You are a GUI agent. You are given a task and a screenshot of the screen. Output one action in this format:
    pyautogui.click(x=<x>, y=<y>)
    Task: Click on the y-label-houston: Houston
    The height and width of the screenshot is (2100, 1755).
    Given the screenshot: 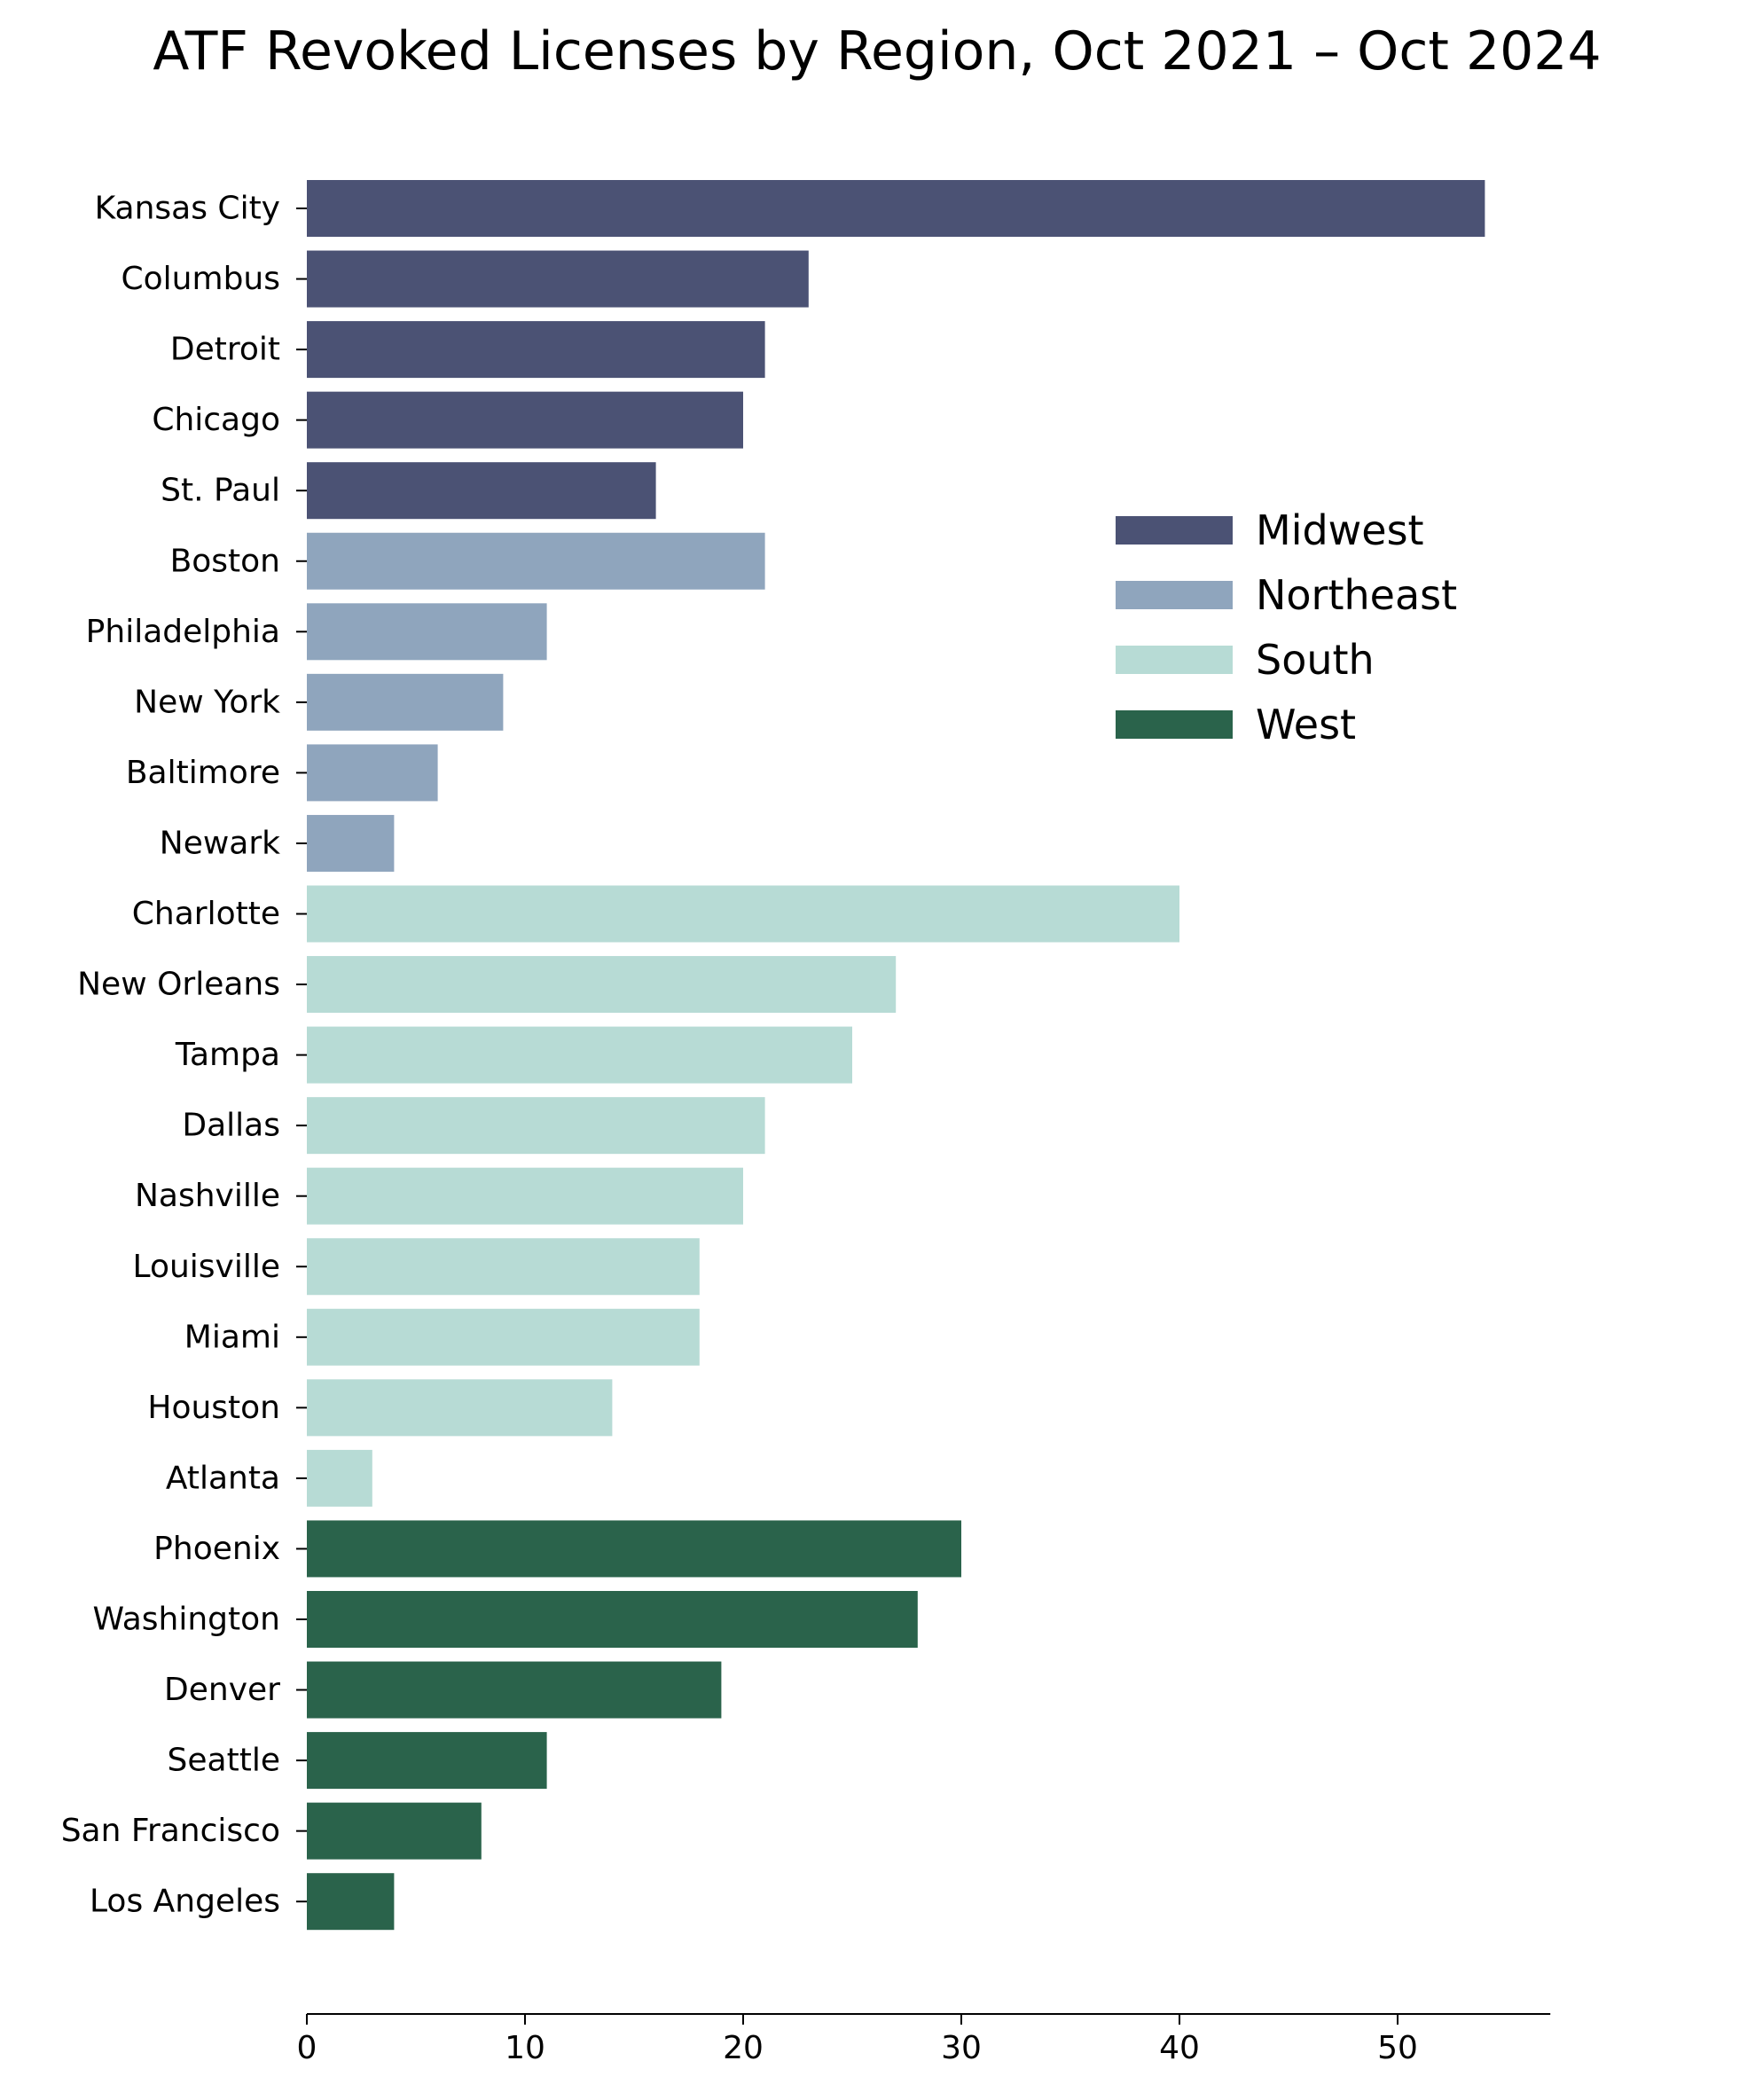 What is the action you would take?
    pyautogui.click(x=214, y=1408)
    